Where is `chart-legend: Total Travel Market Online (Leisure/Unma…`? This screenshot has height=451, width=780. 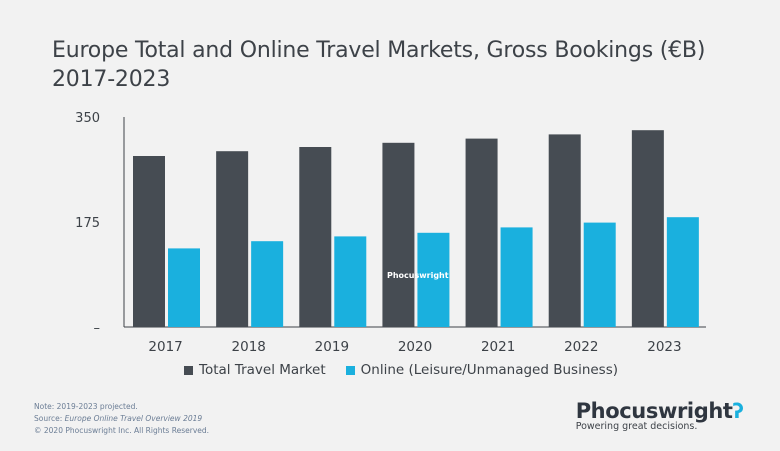
chart-legend: Total Travel Market Online (Leisure/Unma… is located at coordinates (411, 370).